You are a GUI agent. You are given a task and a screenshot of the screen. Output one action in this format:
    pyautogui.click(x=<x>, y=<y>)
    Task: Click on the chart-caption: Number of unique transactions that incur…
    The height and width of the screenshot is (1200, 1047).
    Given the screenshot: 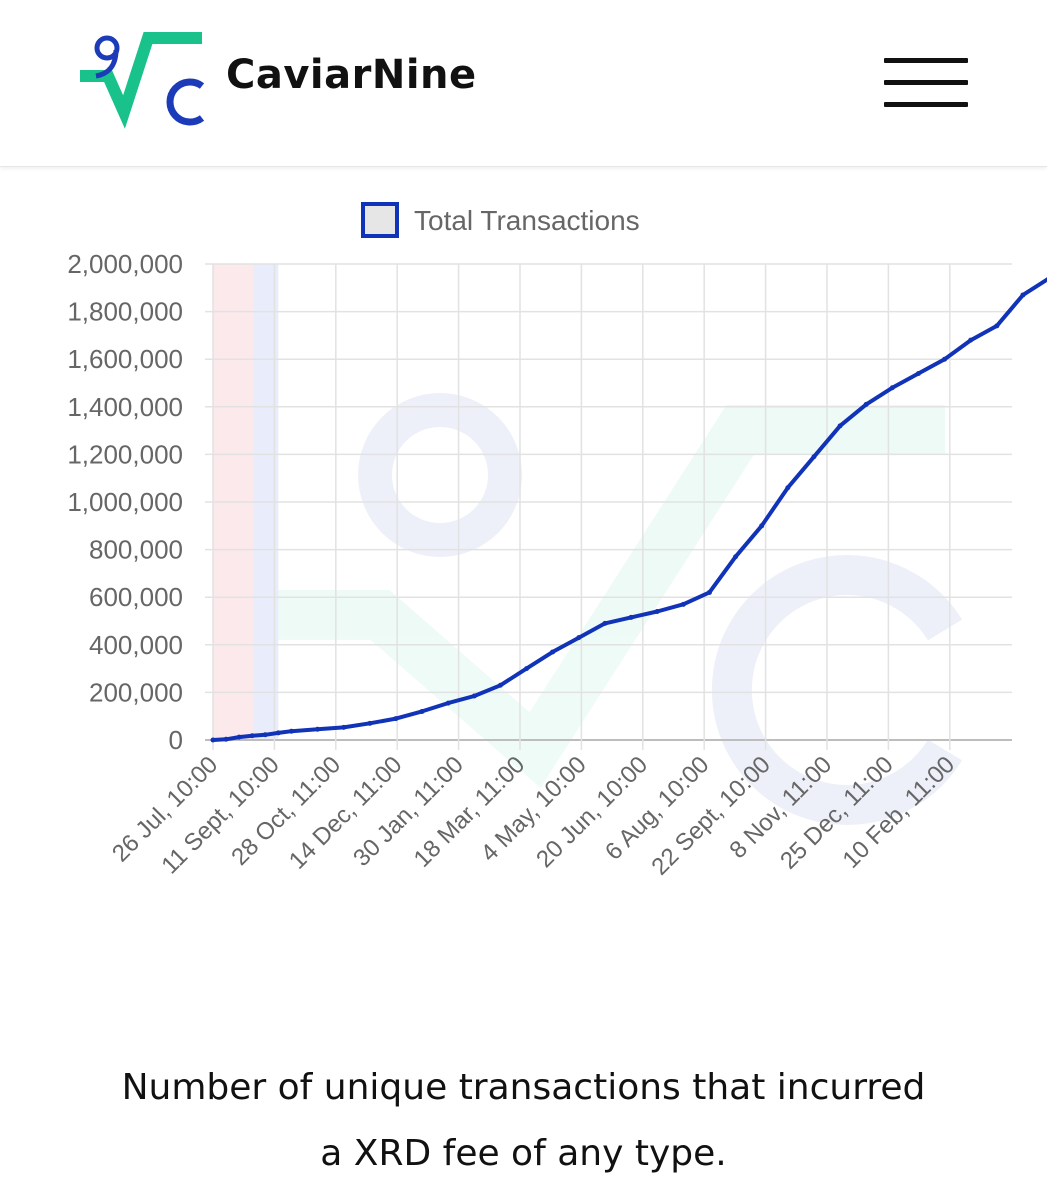 What is the action you would take?
    pyautogui.click(x=523, y=1121)
    